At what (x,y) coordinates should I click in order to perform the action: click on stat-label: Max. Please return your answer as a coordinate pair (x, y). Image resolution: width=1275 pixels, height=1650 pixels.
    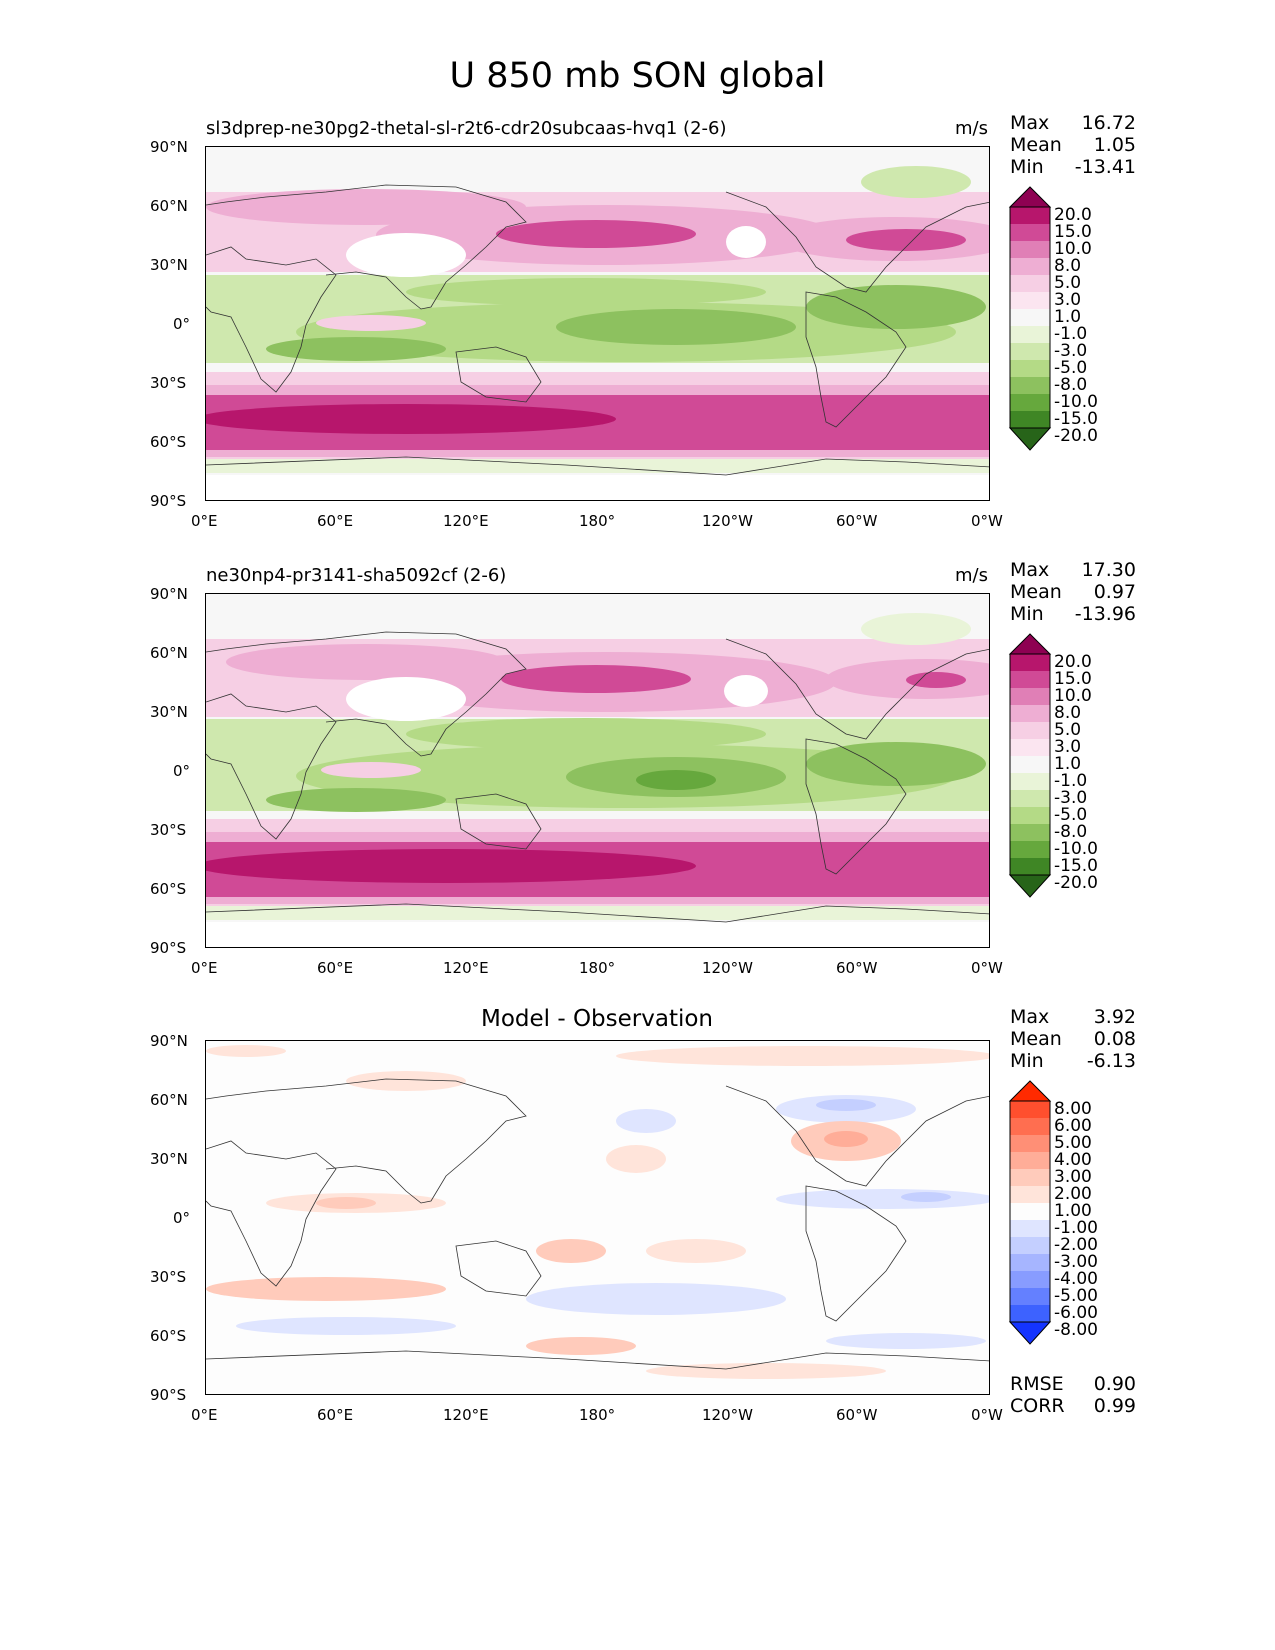
    Looking at the image, I should click on (1030, 570).